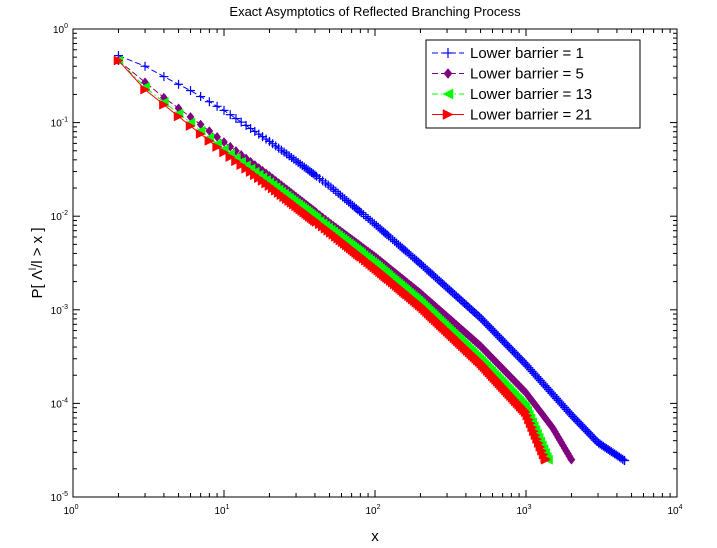 This screenshot has width=717, height=548. What do you see at coordinates (60, 29) in the screenshot?
I see `y-tick-label: 10⁰` at bounding box center [60, 29].